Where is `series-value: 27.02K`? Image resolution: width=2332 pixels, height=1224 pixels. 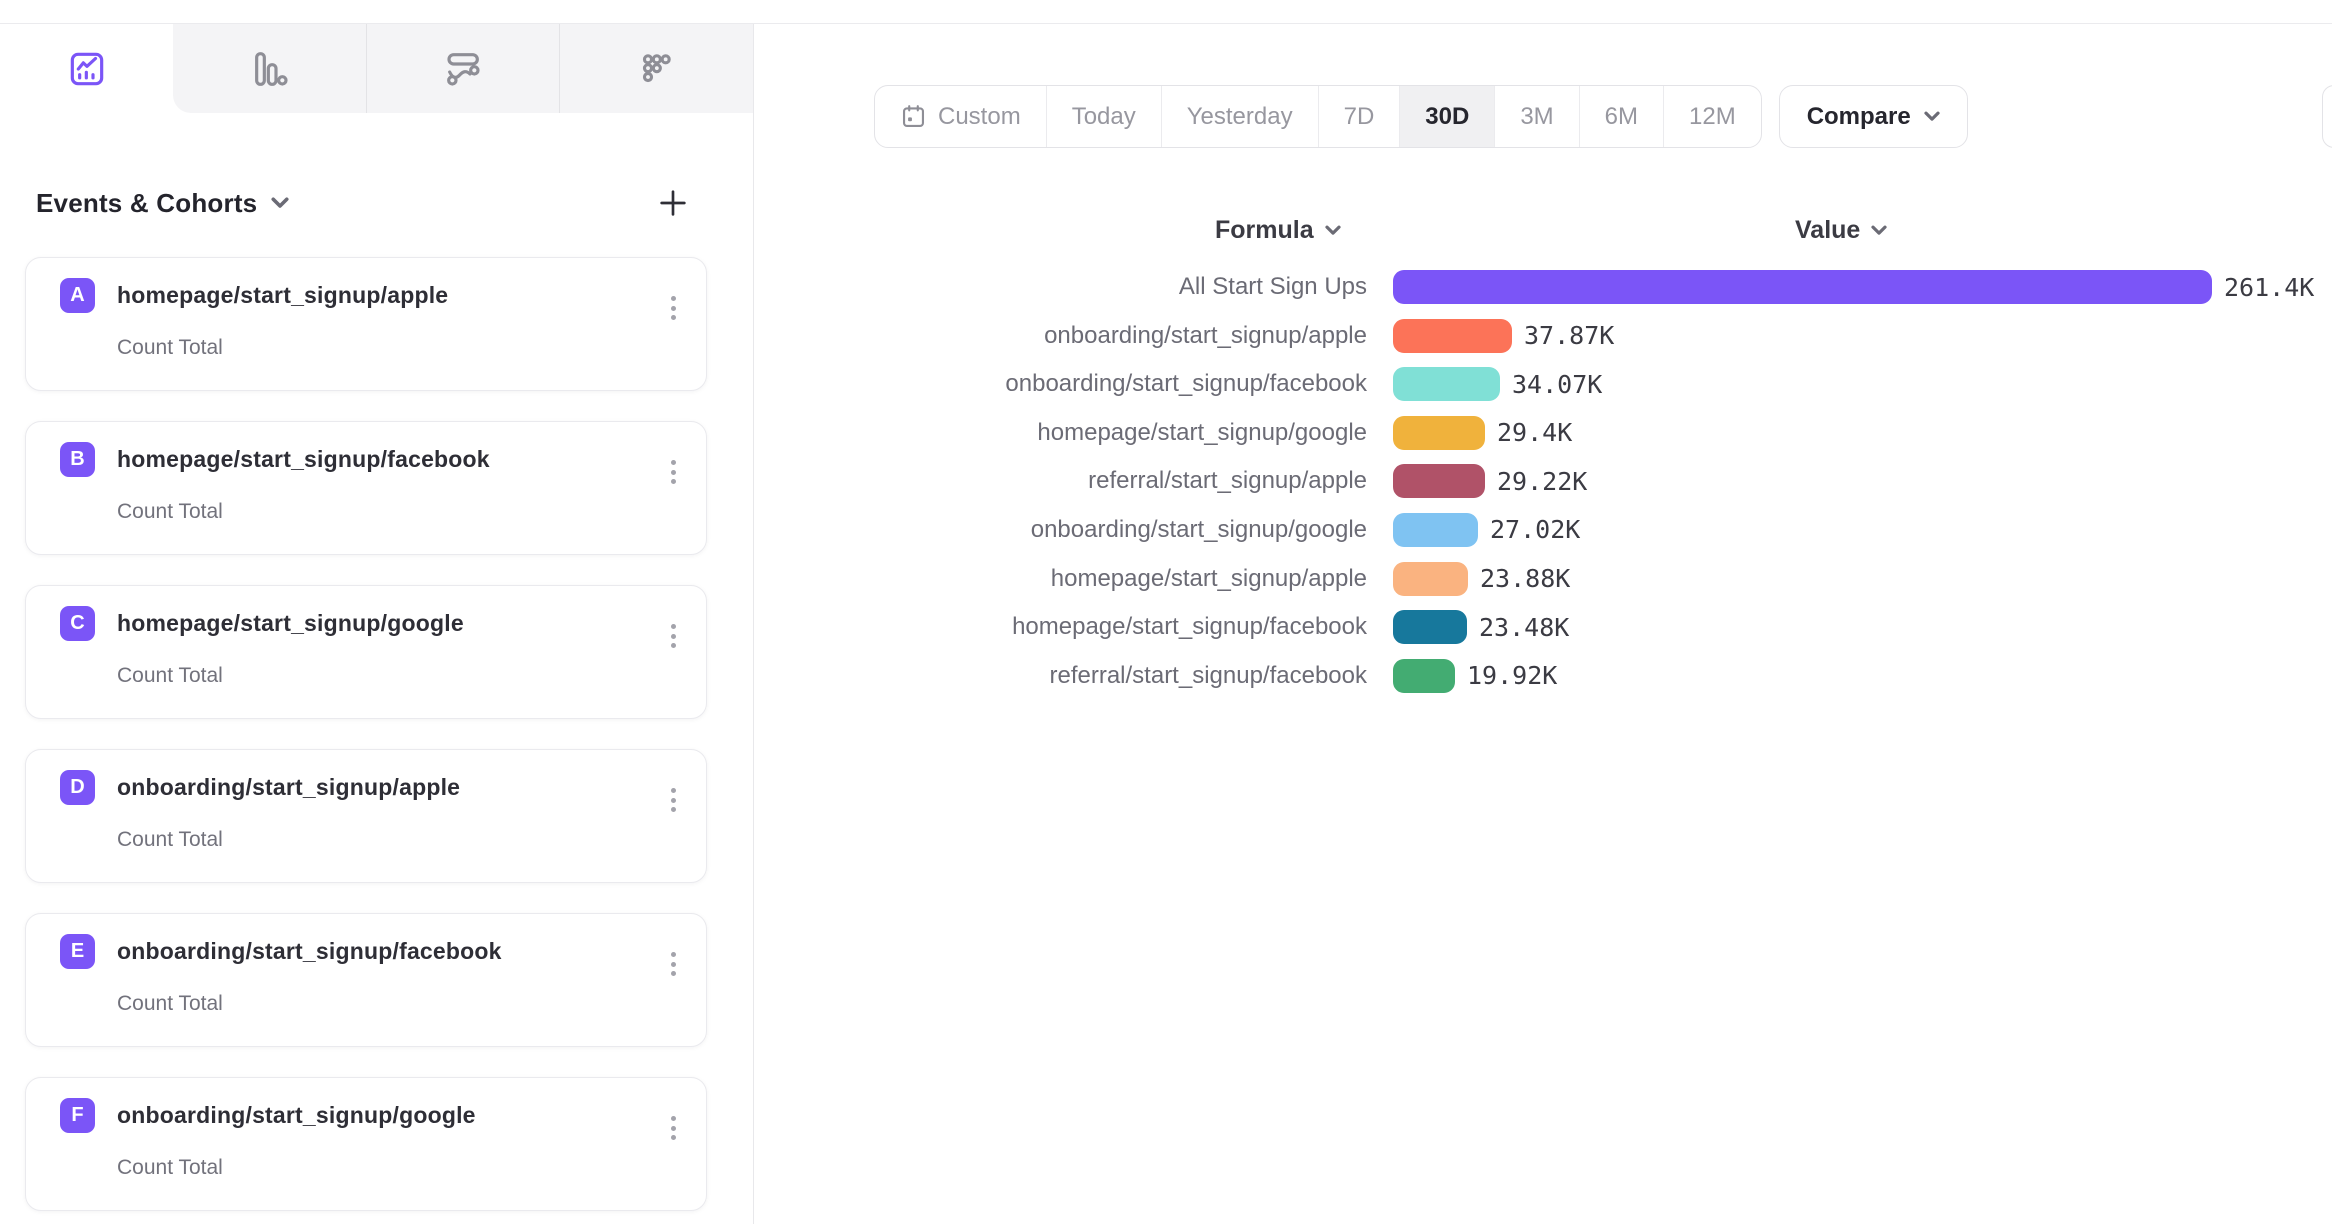 series-value: 27.02K is located at coordinates (1535, 530).